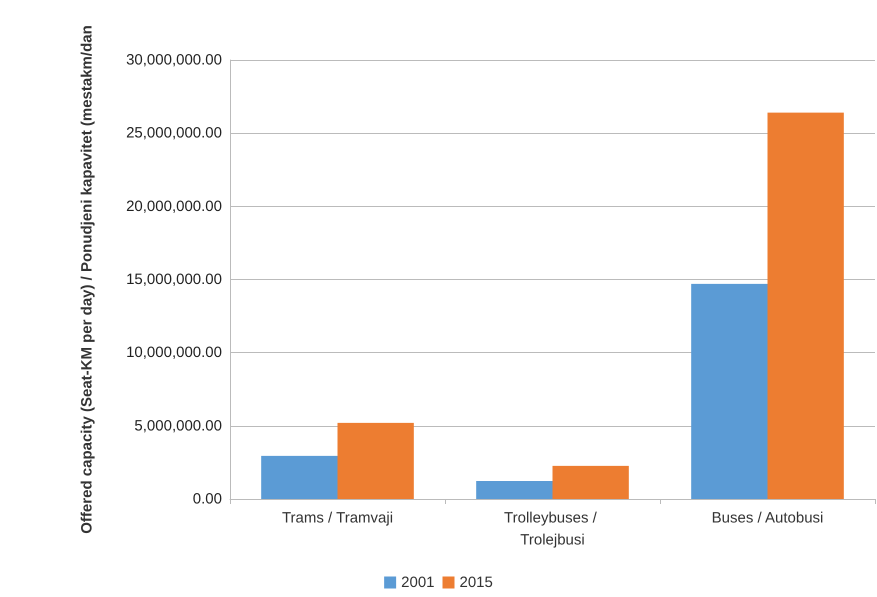 The height and width of the screenshot is (597, 877). What do you see at coordinates (174, 206) in the screenshot?
I see `y-tick-label: 20,000,000.00` at bounding box center [174, 206].